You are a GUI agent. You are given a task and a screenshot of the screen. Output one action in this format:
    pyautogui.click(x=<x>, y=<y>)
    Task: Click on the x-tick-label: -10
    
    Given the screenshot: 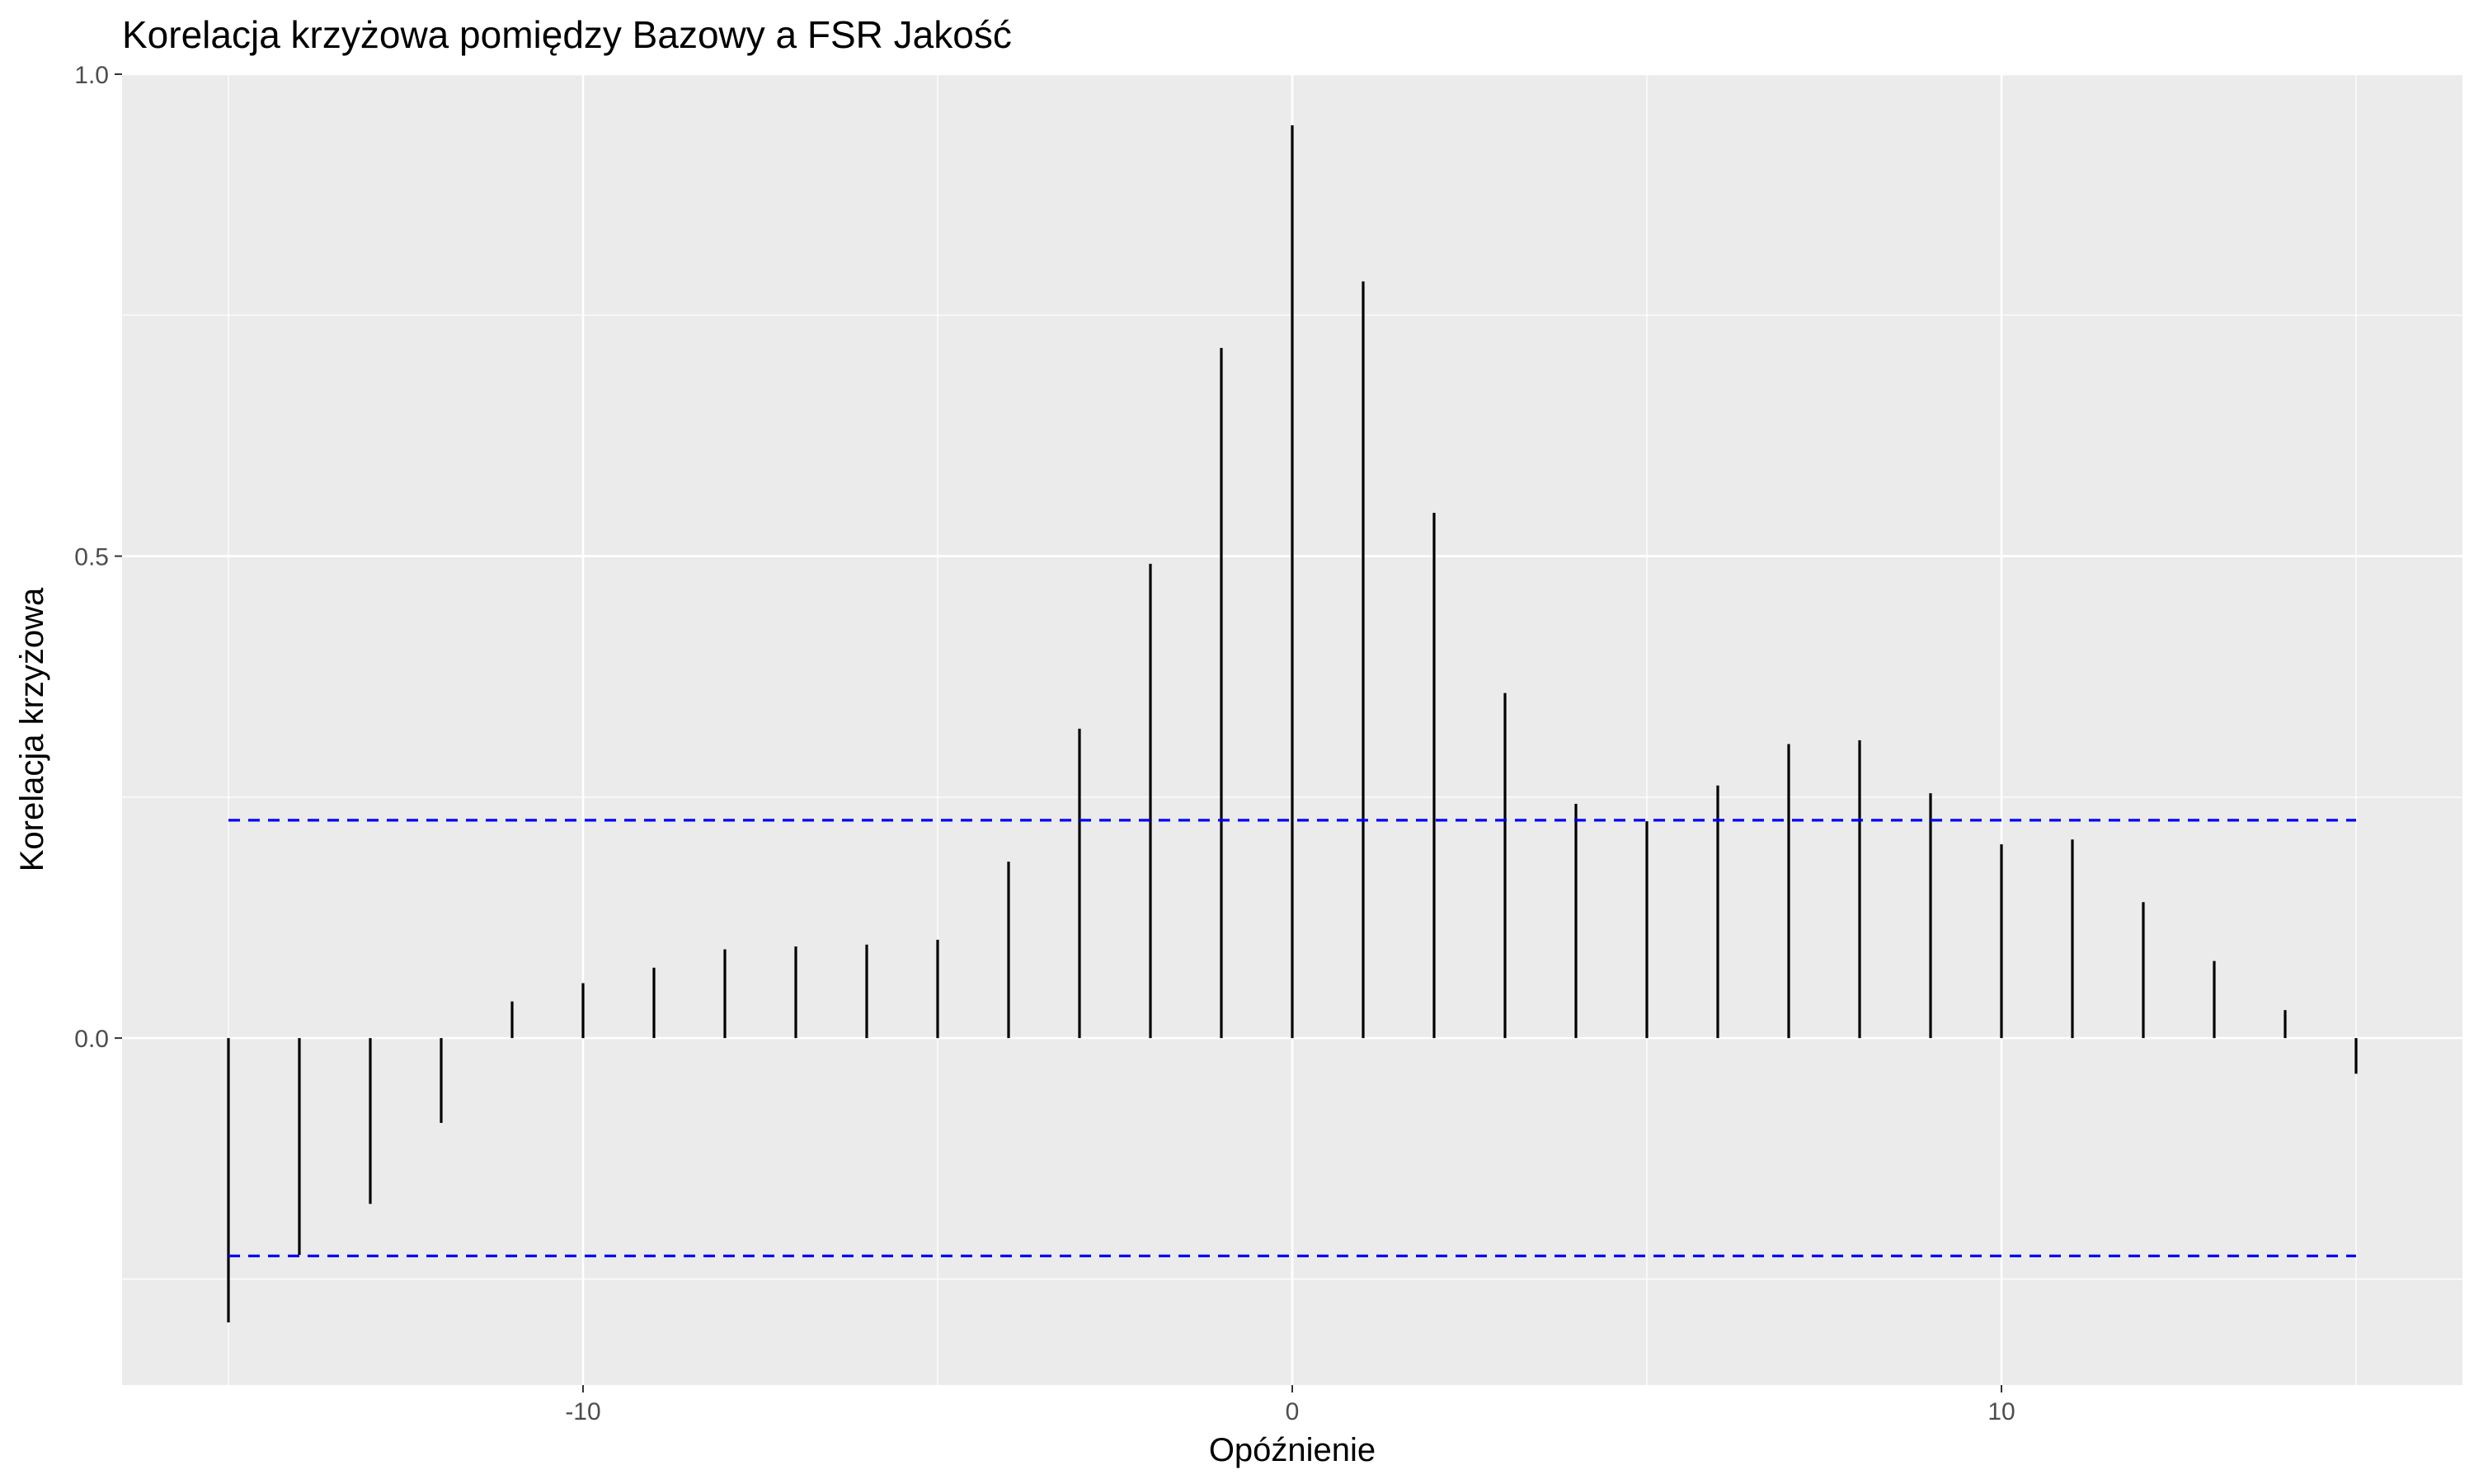 What is the action you would take?
    pyautogui.click(x=582, y=1411)
    